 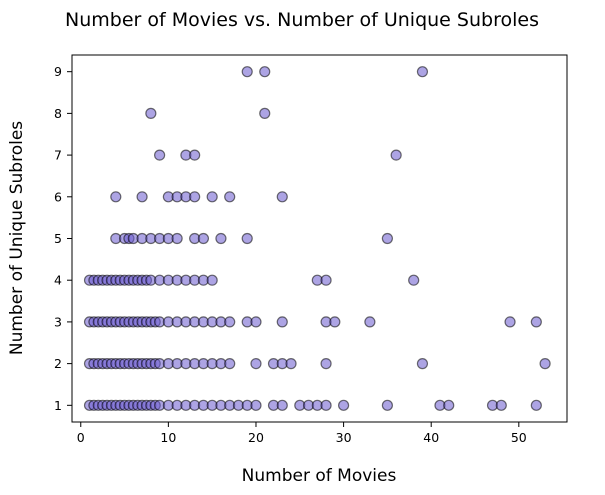 I want to click on y-tick-label: 2, so click(x=58, y=363).